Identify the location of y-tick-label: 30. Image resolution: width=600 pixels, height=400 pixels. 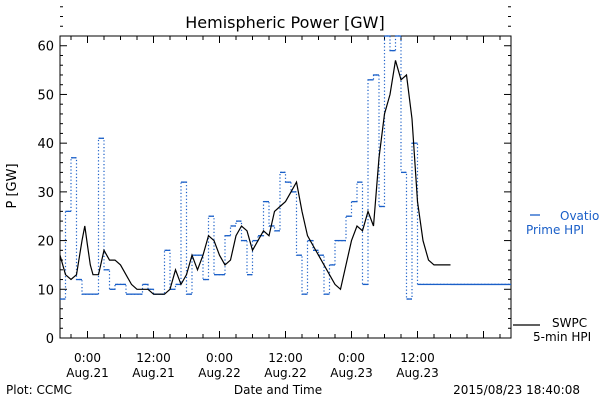
(45, 193).